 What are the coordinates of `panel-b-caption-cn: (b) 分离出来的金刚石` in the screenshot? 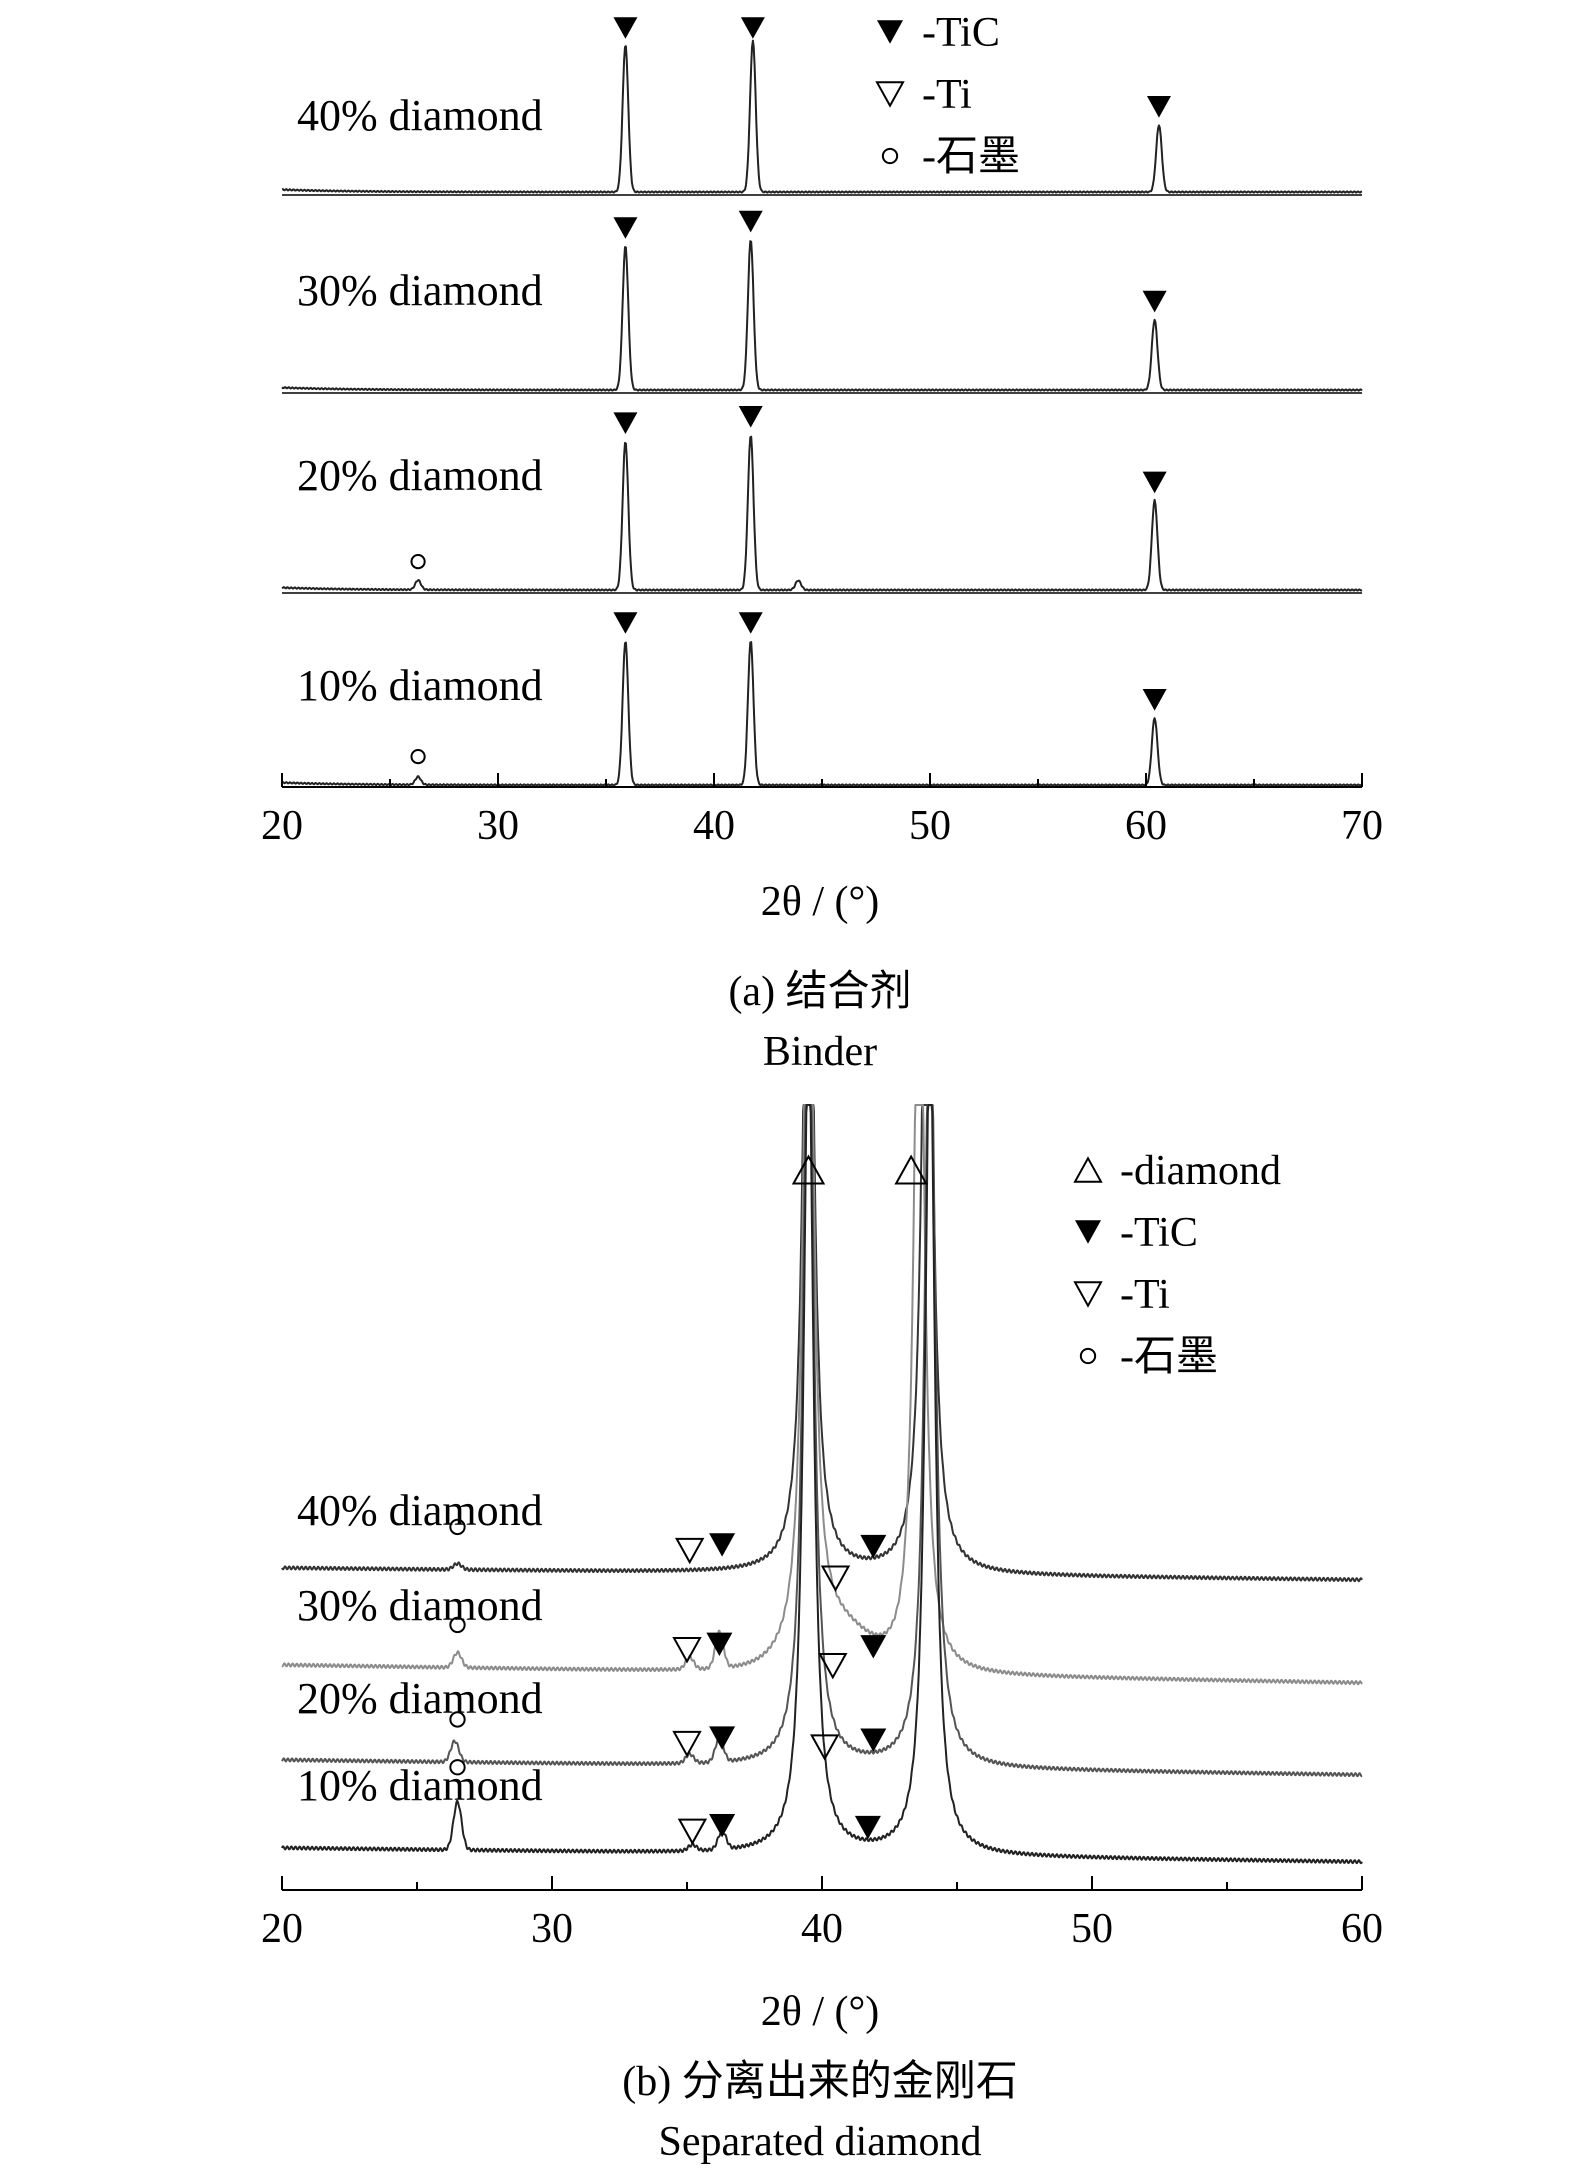 It's located at (819, 2081).